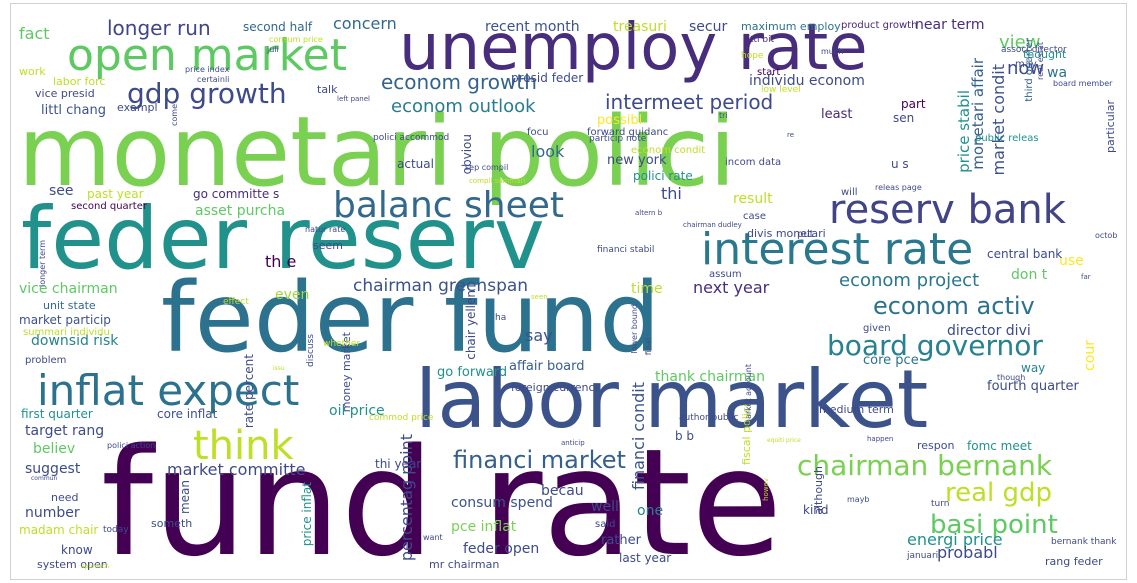 This screenshot has height=583, width=1137. What do you see at coordinates (547, 366) in the screenshot?
I see `cloud-word: affair board` at bounding box center [547, 366].